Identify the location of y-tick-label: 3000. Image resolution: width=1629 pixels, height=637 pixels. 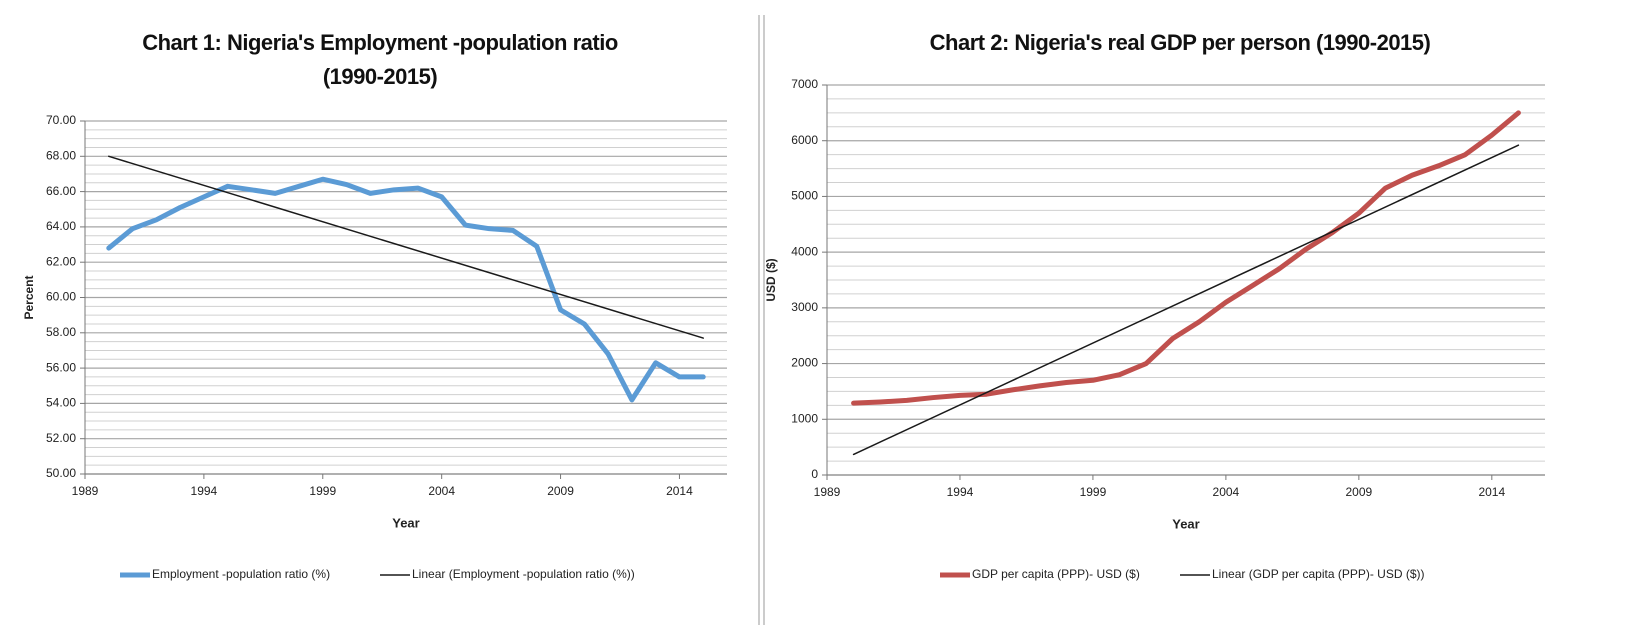
(804, 307).